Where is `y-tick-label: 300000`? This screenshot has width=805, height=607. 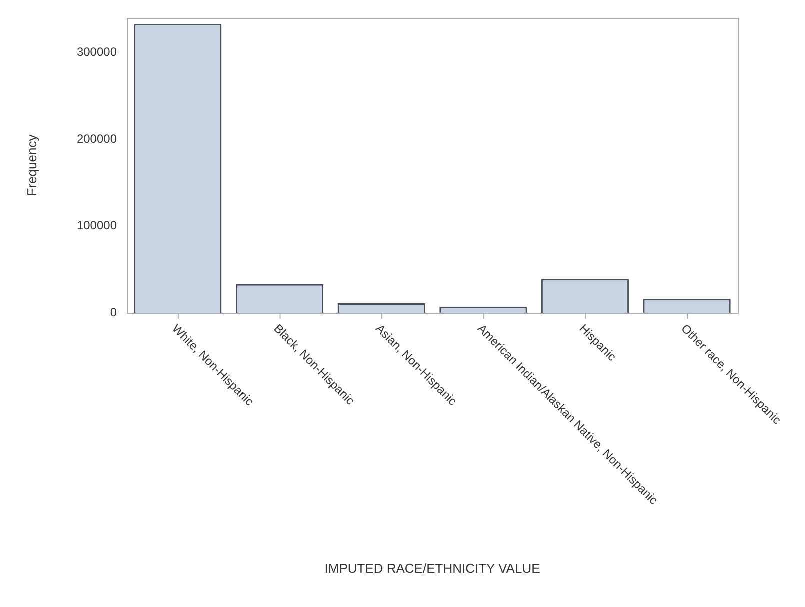
y-tick-label: 300000 is located at coordinates (97, 52).